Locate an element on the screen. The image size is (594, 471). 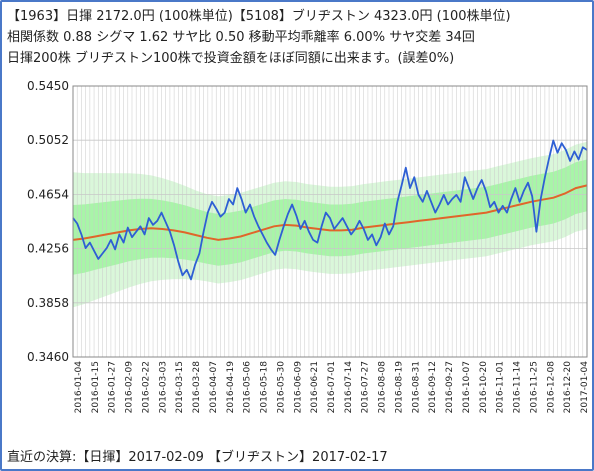
x-tick-label: 2016-08-19 is located at coordinates (399, 387).